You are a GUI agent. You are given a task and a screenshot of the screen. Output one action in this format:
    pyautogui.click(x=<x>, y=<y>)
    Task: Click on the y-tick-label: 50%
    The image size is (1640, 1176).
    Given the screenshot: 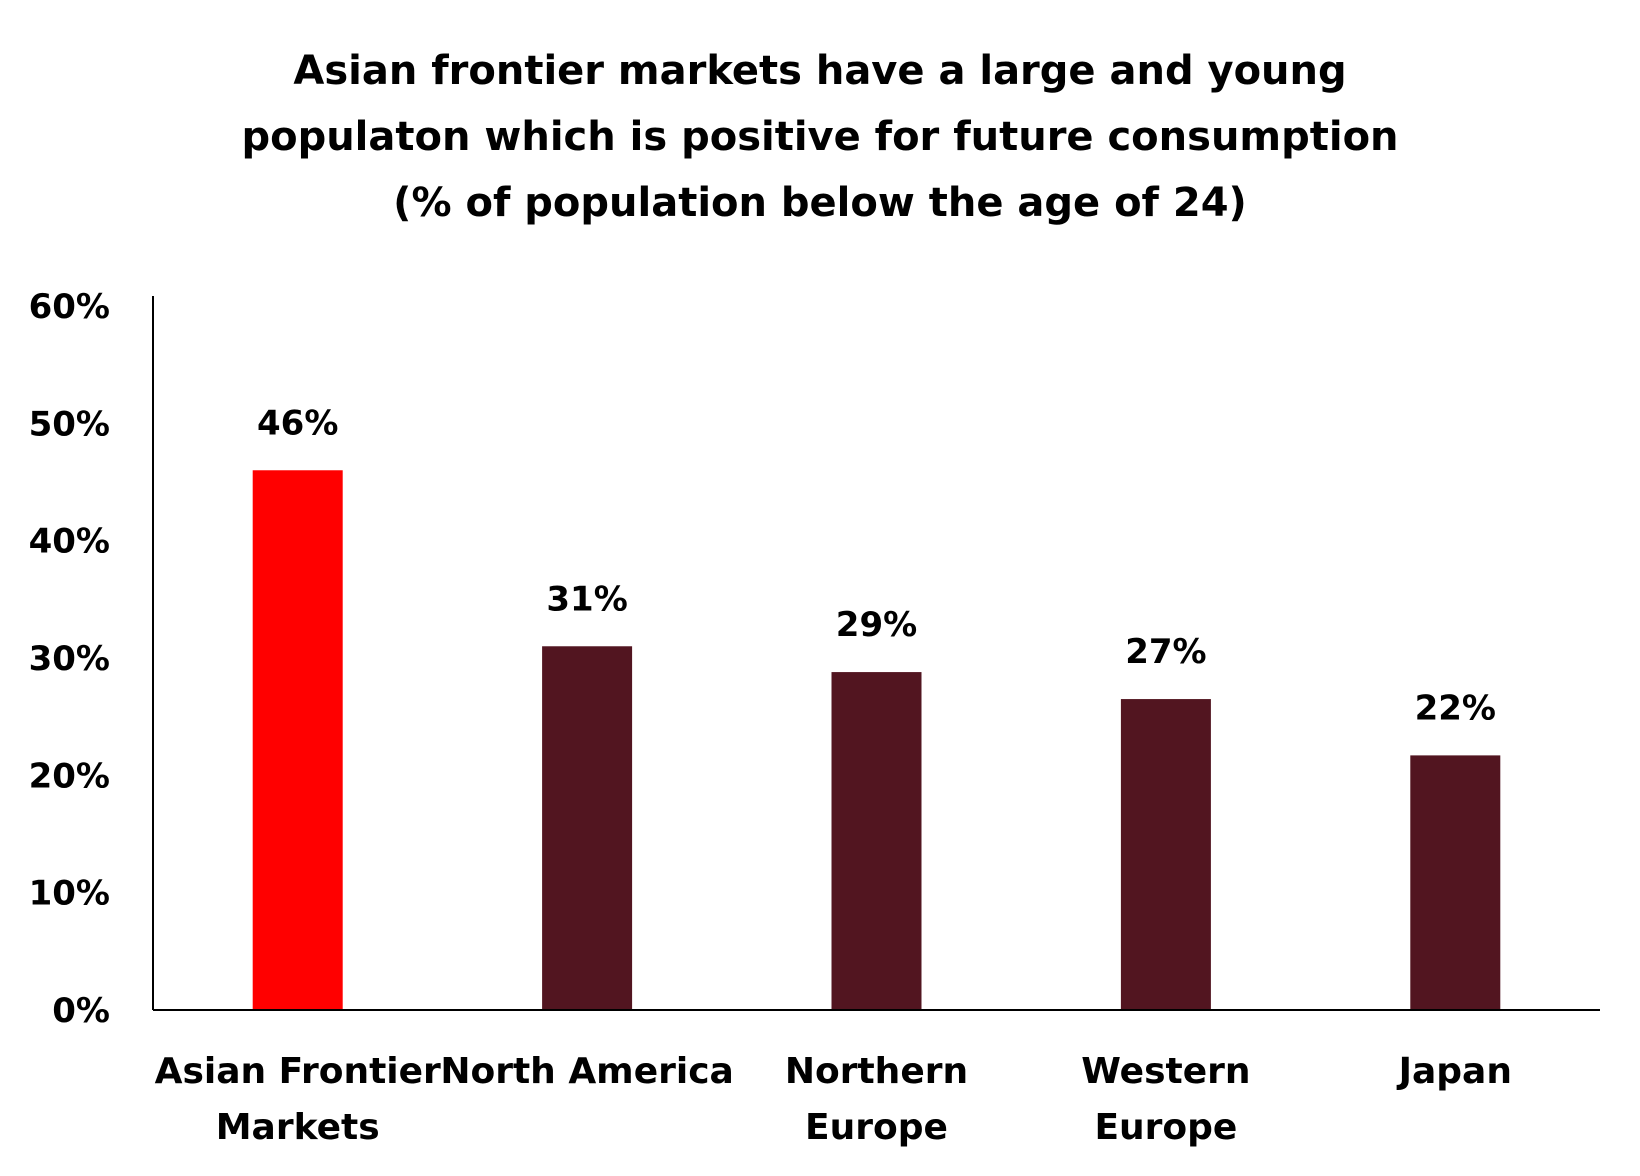 What is the action you would take?
    pyautogui.click(x=69, y=424)
    